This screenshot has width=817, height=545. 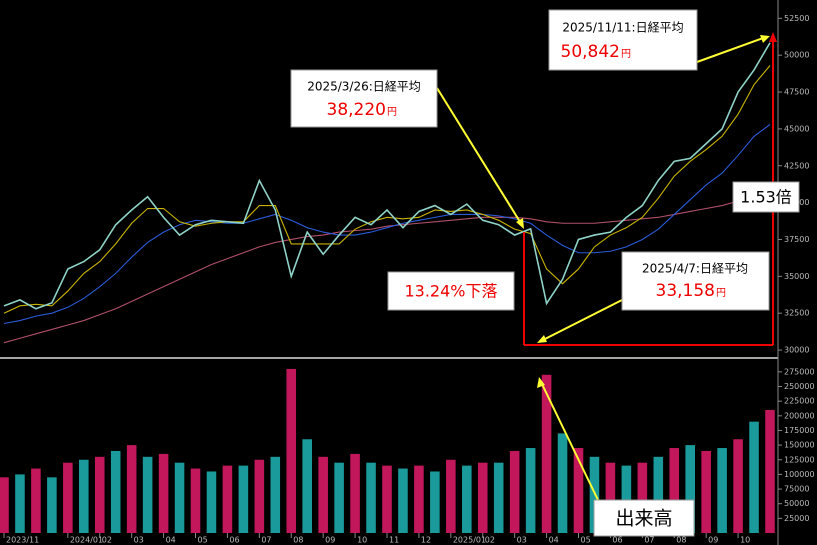 What do you see at coordinates (796, 239) in the screenshot?
I see `y-tick-label: 37500` at bounding box center [796, 239].